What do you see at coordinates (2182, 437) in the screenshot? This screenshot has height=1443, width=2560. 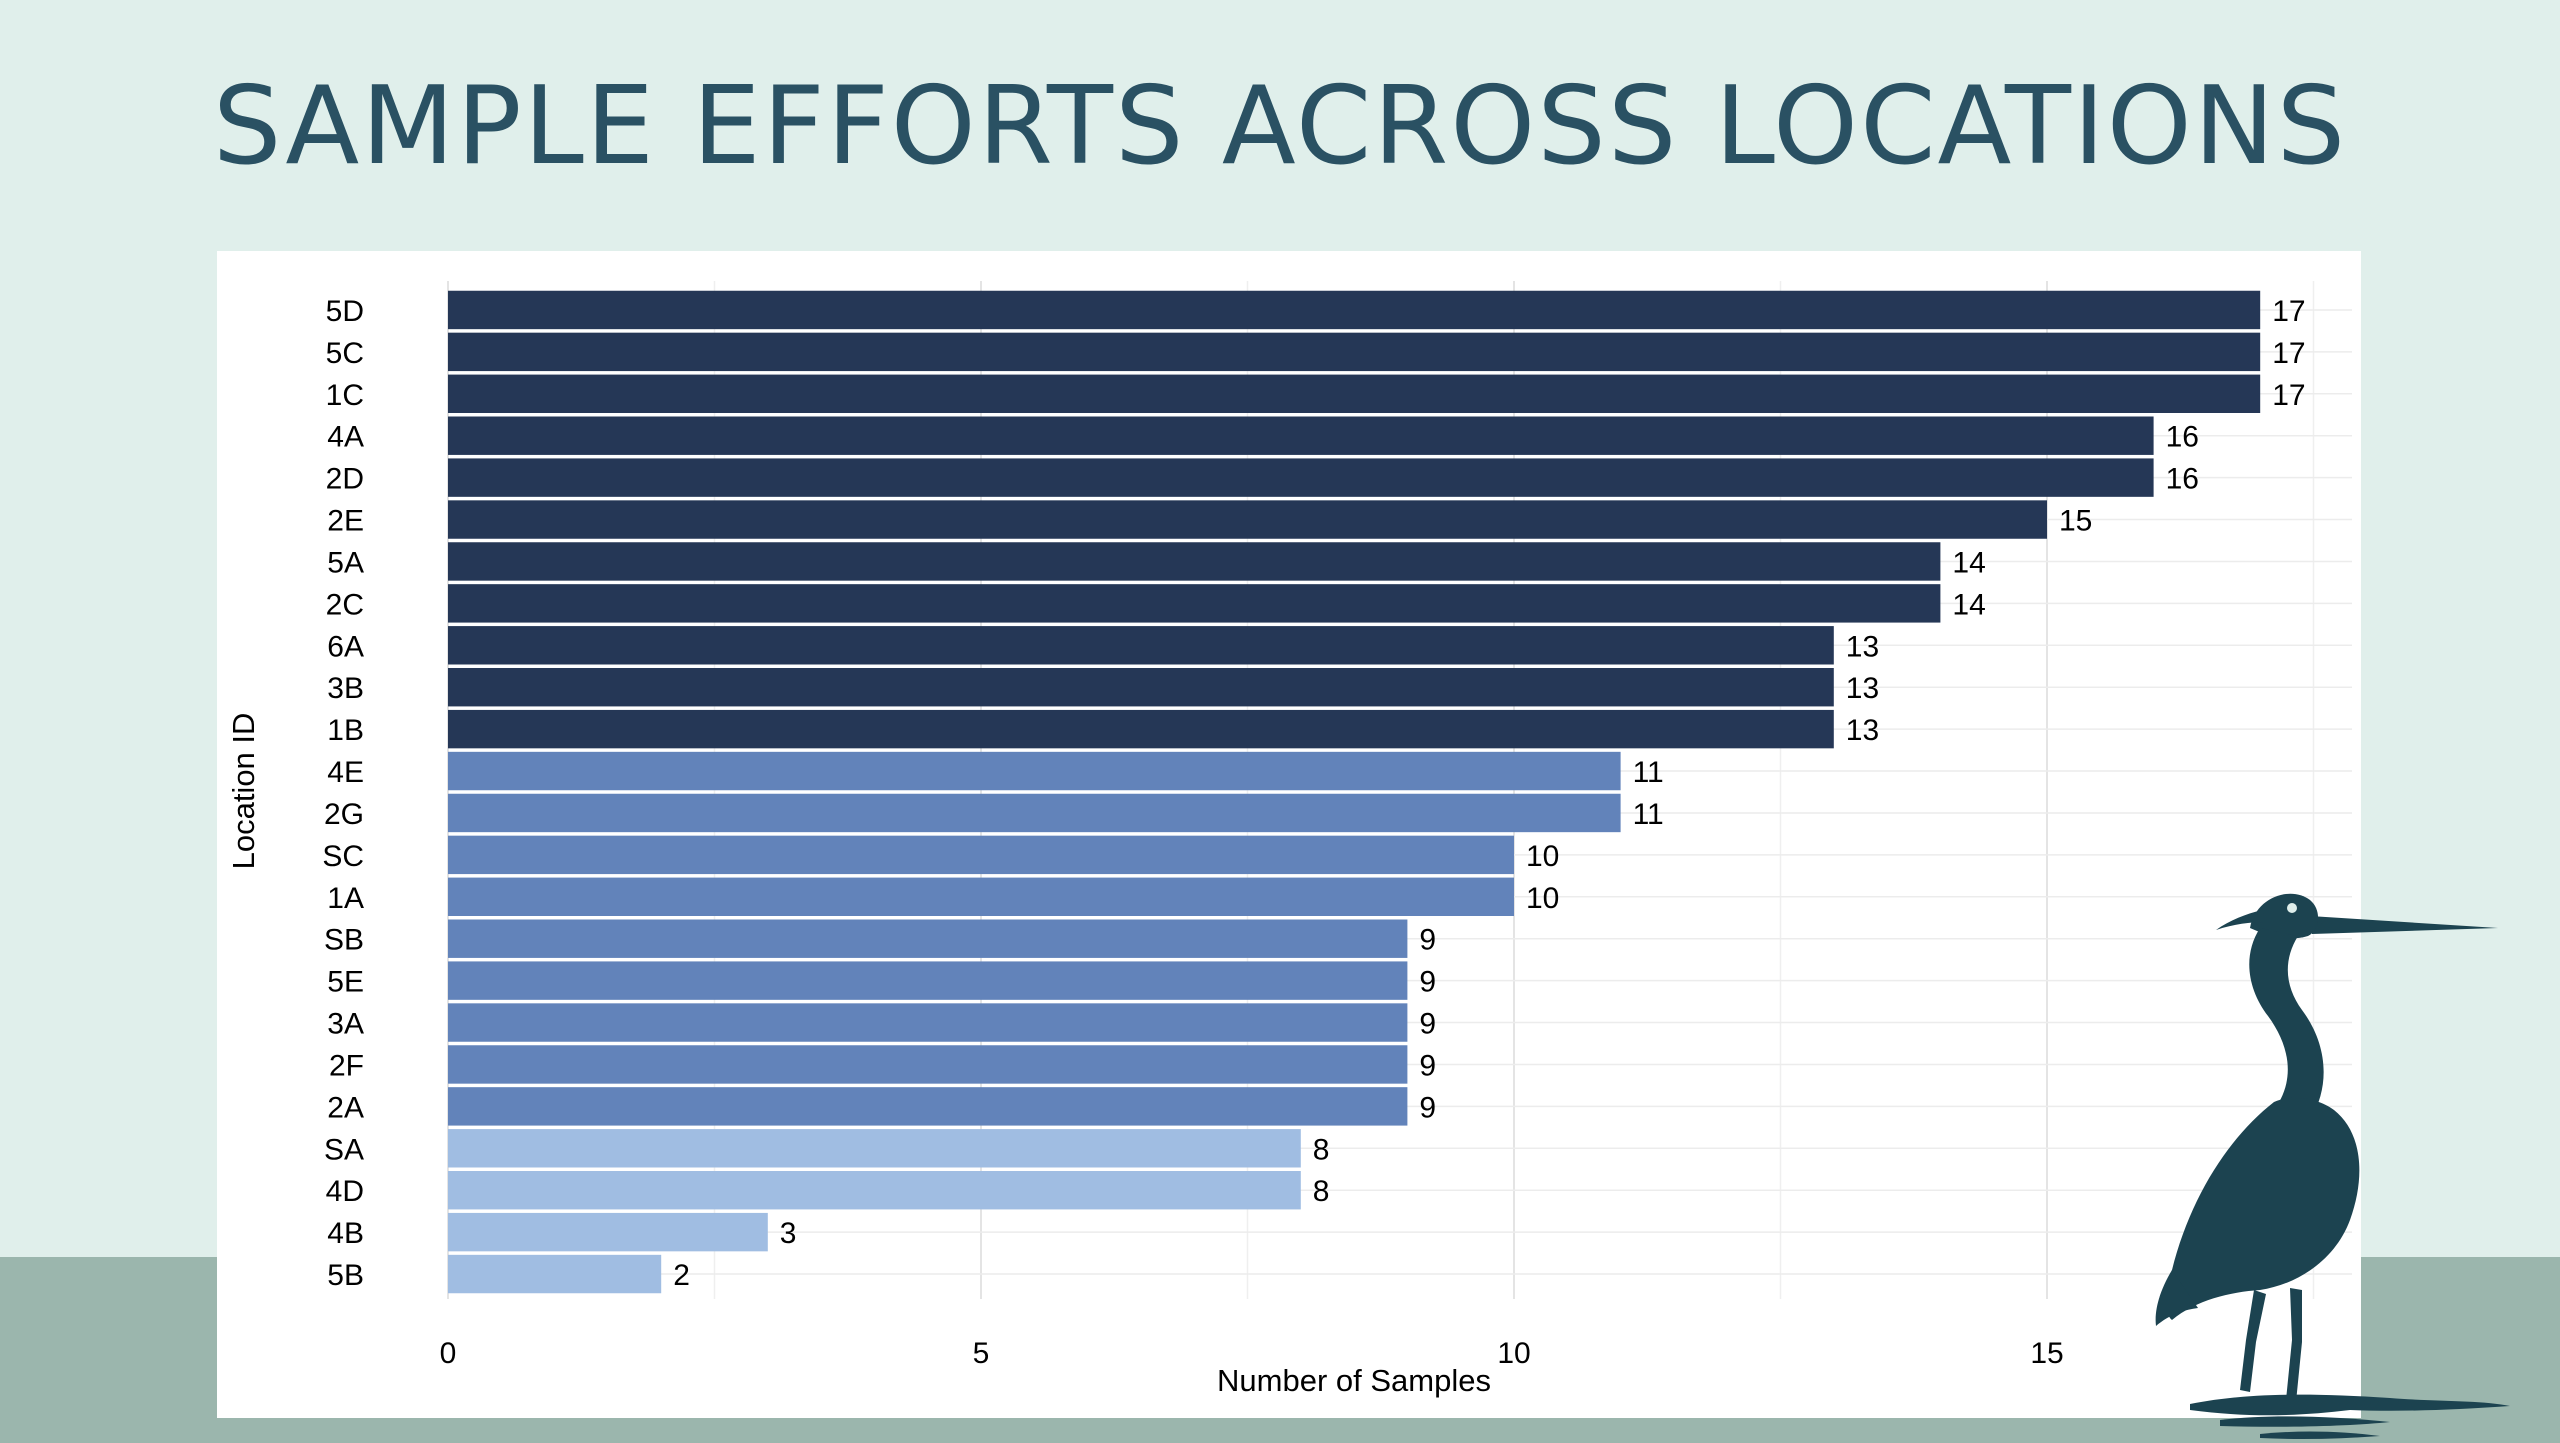 I see `data-label-4A: 16` at bounding box center [2182, 437].